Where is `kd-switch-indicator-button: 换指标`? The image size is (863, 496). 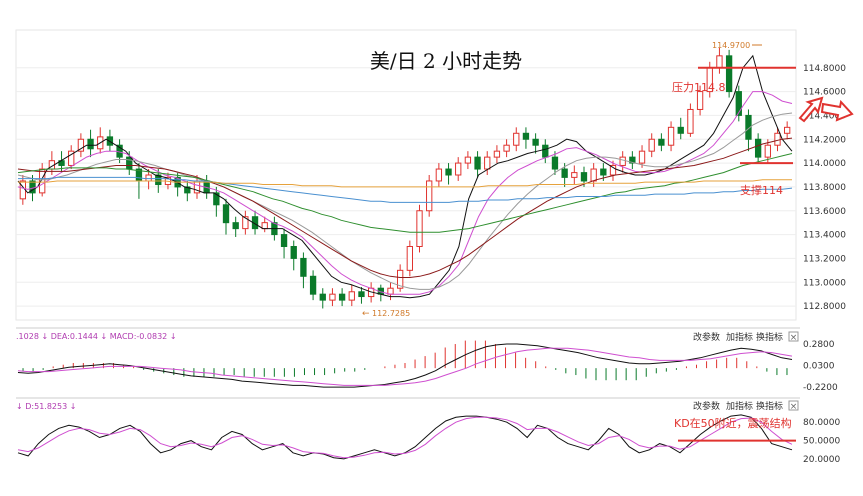
kd-switch-indicator-button: 换指标 is located at coordinates (769, 406).